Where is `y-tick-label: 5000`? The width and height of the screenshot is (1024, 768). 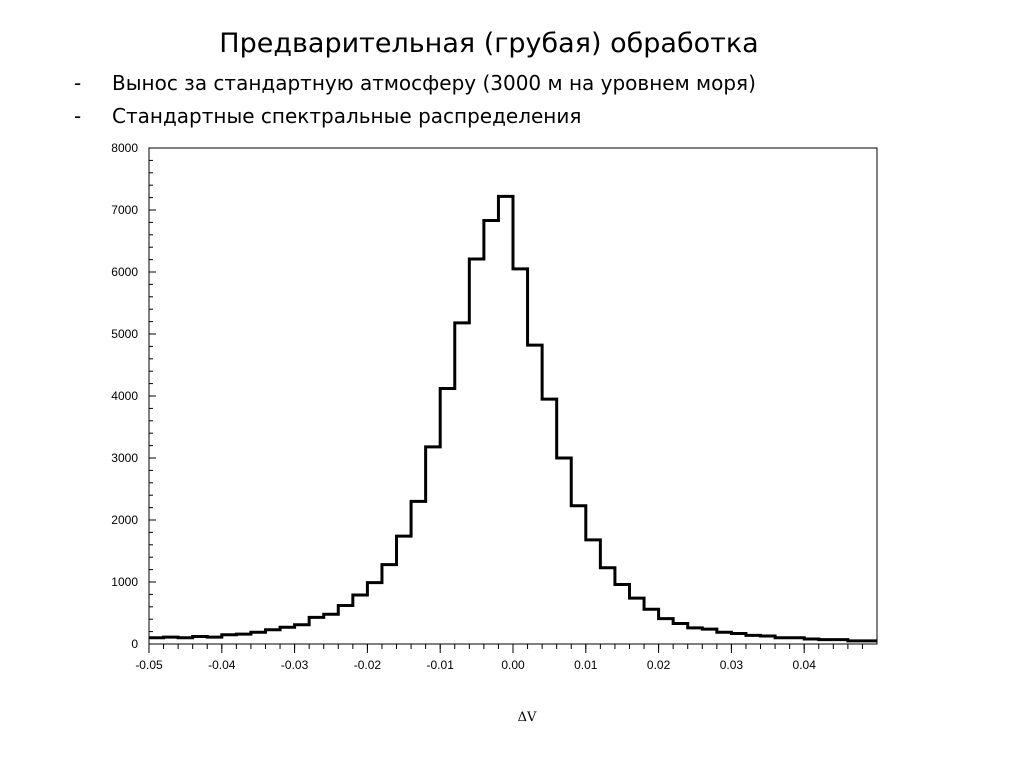 y-tick-label: 5000 is located at coordinates (124, 334).